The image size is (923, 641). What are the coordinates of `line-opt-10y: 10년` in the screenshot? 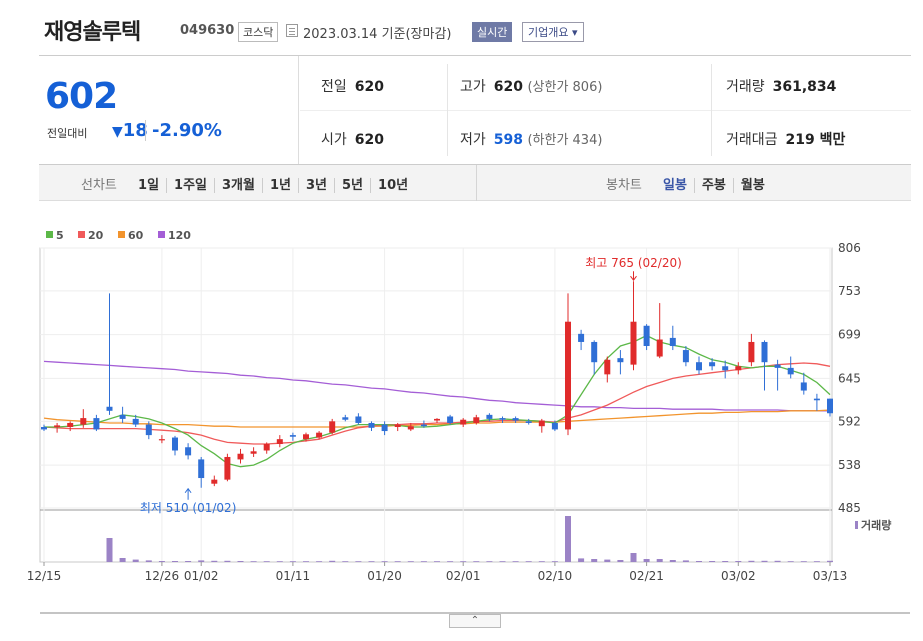 It's located at (393, 185).